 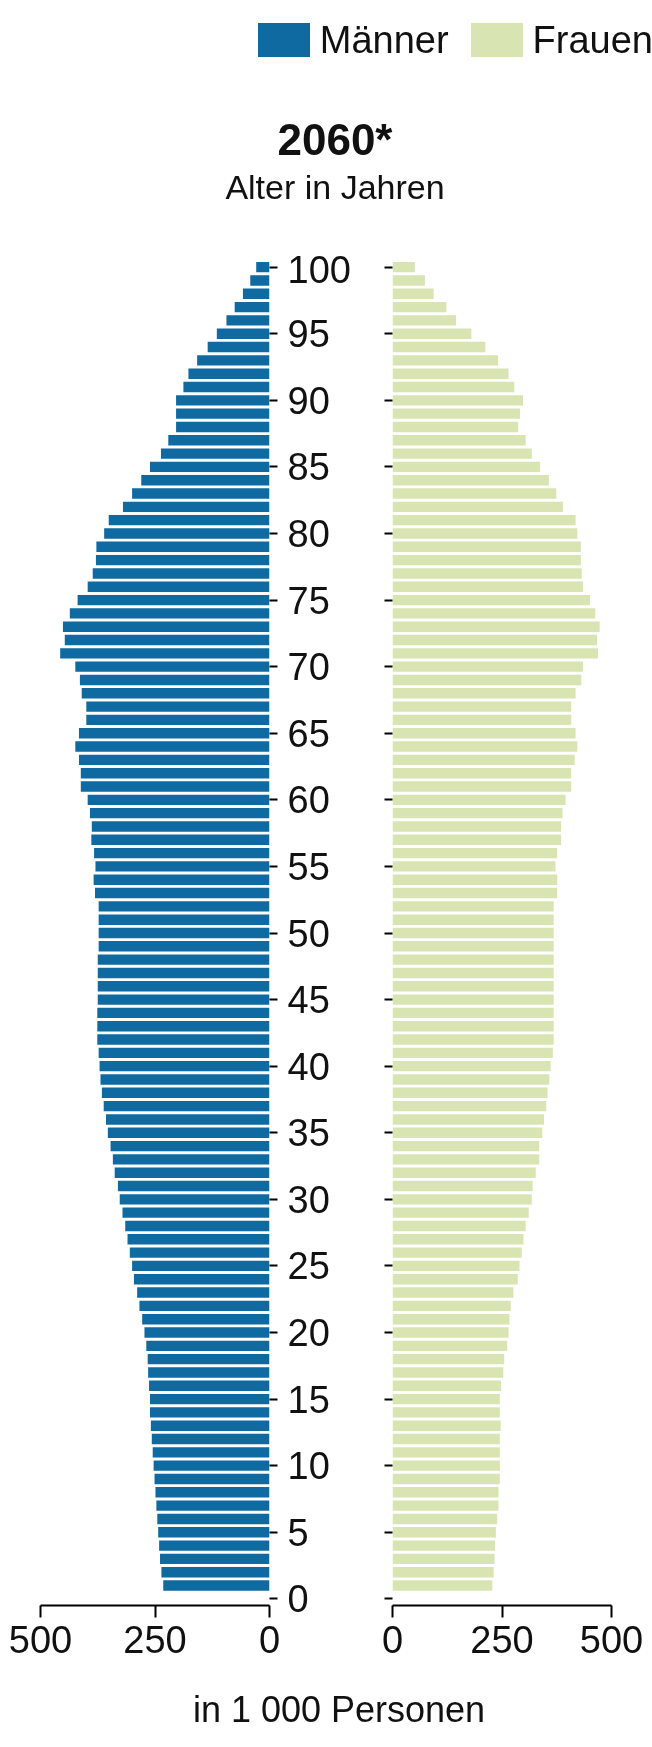 What do you see at coordinates (502, 1639) in the screenshot?
I see `x-tick-label: 250` at bounding box center [502, 1639].